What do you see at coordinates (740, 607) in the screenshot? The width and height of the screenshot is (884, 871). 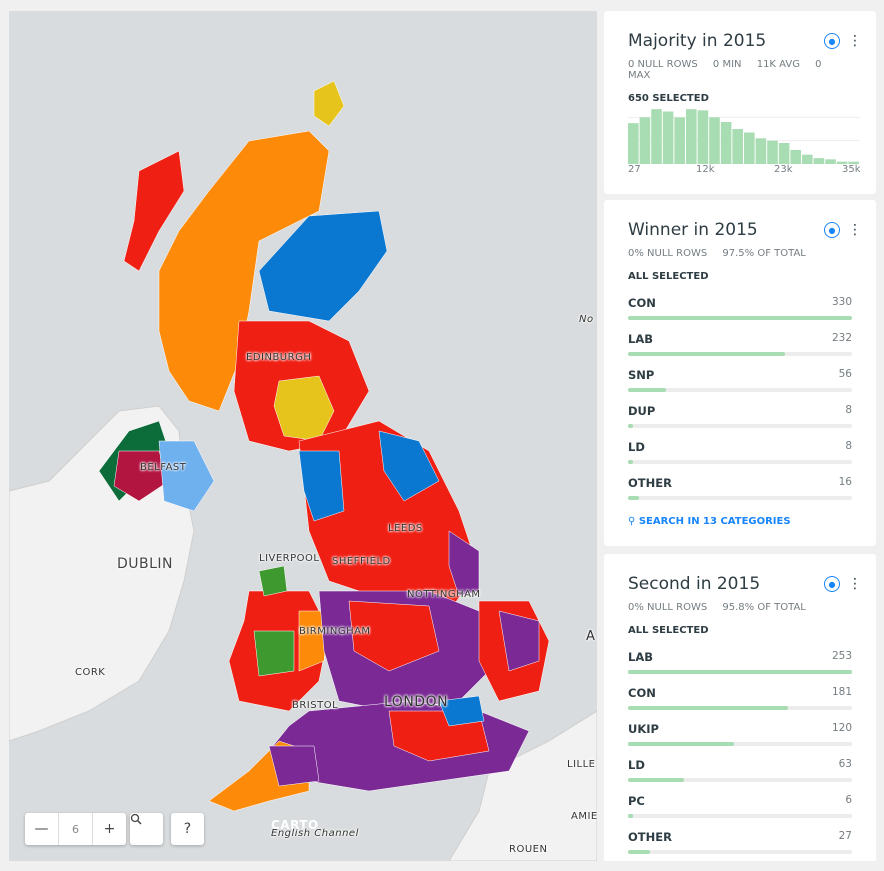 I see `widget-stats: 0% NULL ROWS 95.8% OF TOTAL` at bounding box center [740, 607].